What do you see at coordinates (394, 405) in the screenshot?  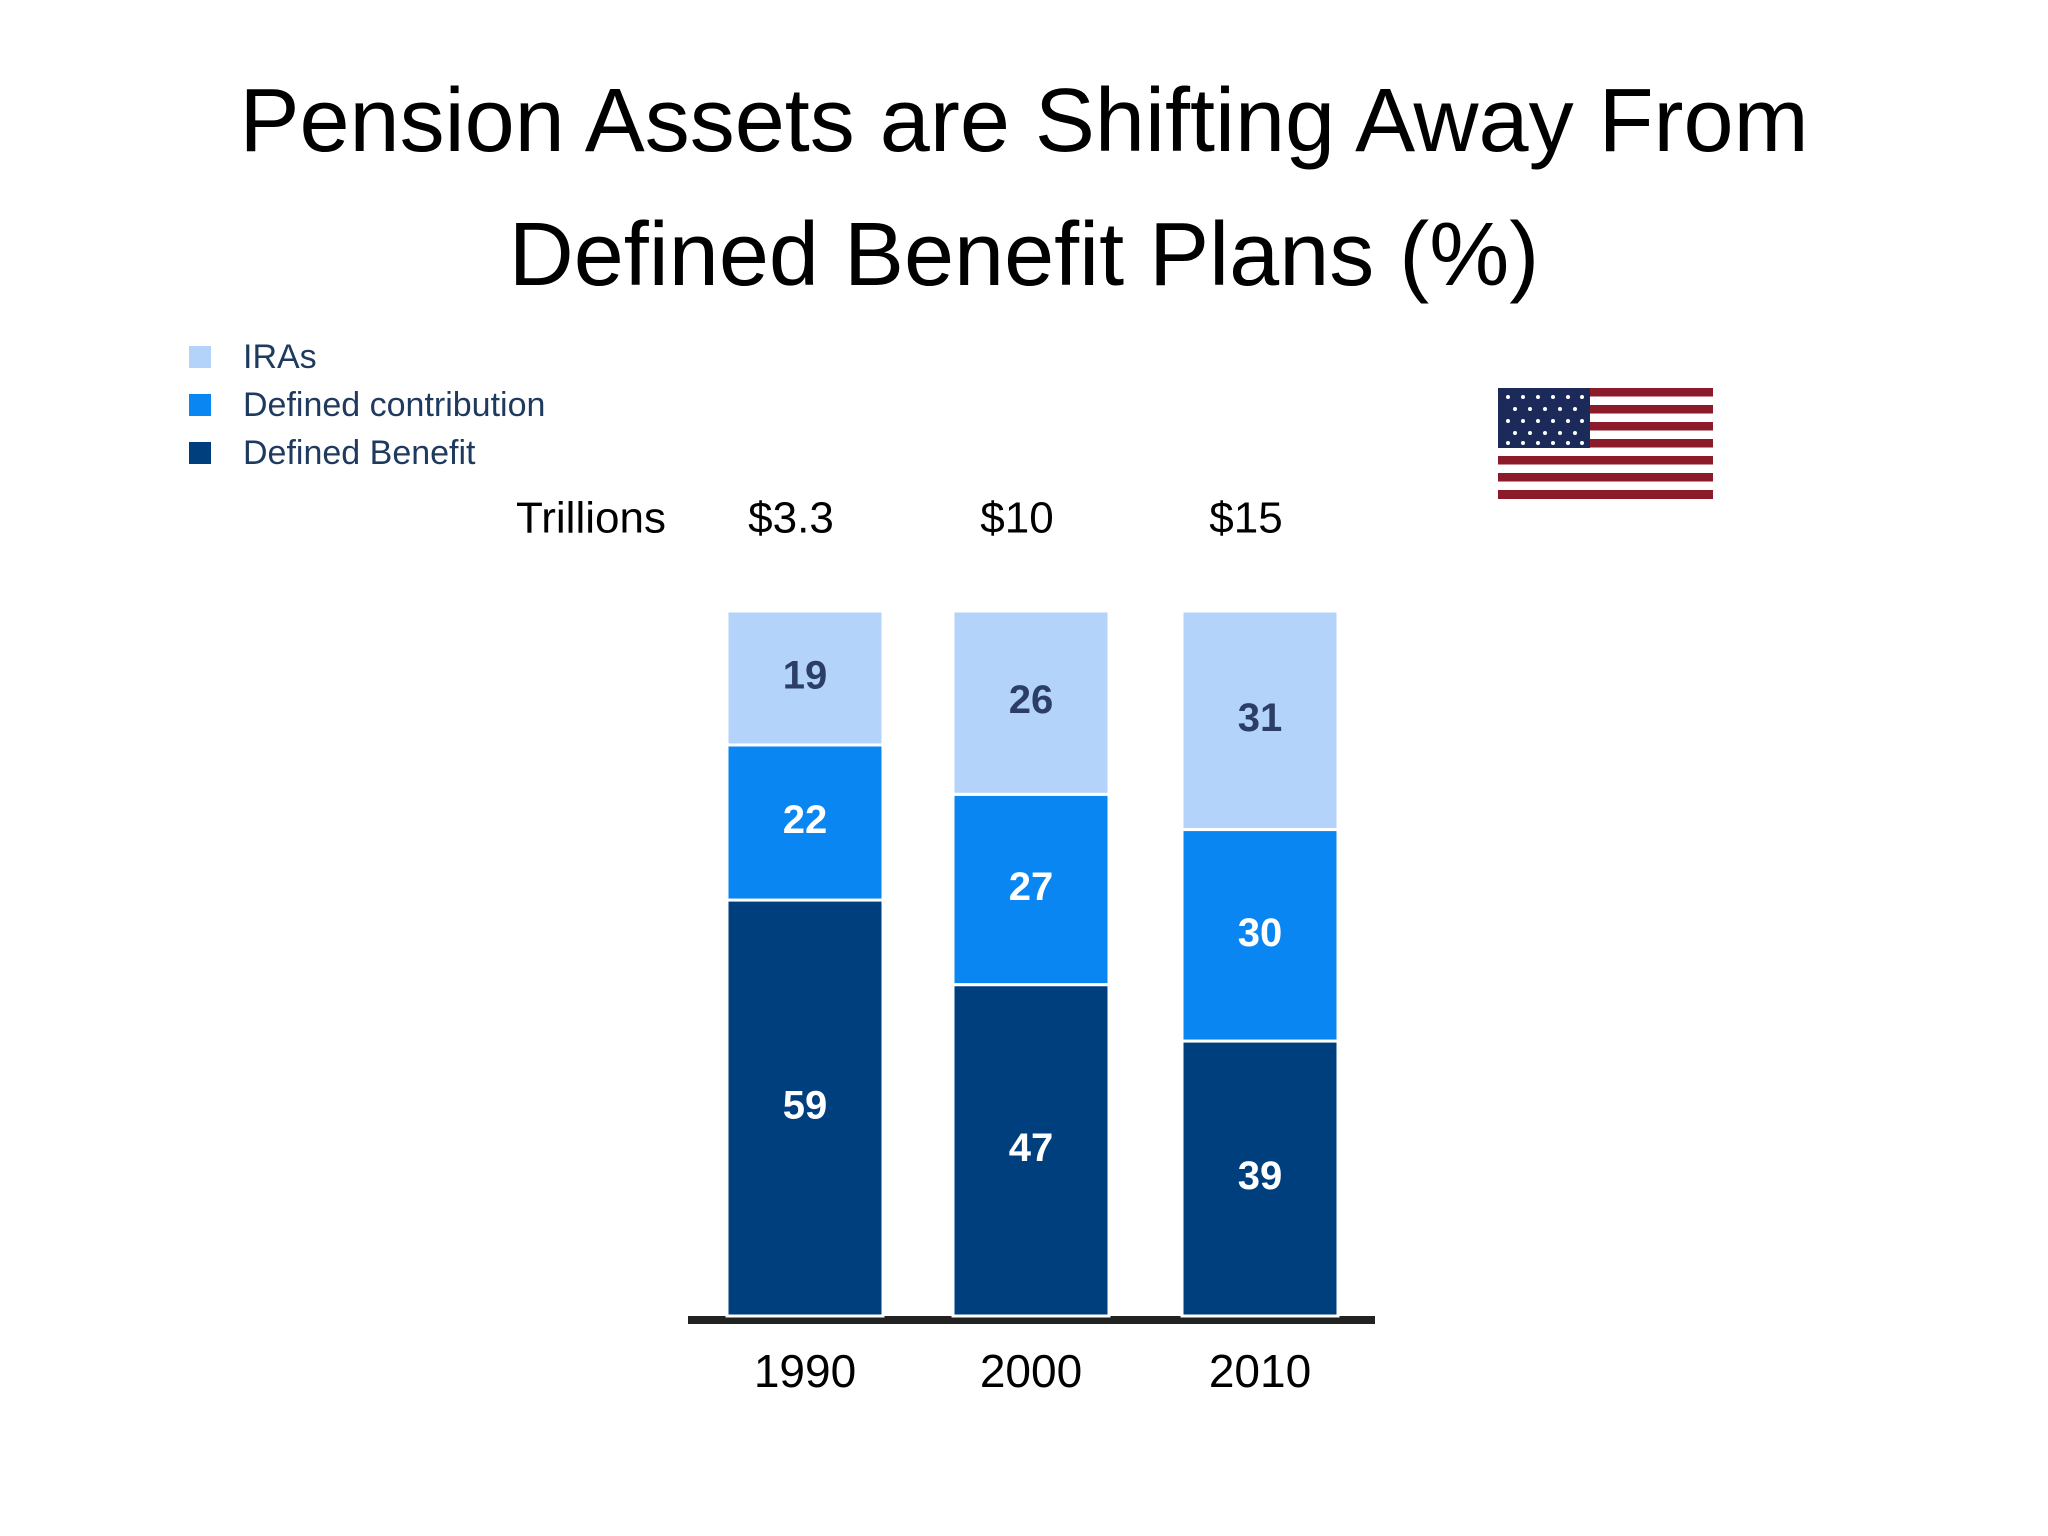 I see `legend-label: Defined contribution` at bounding box center [394, 405].